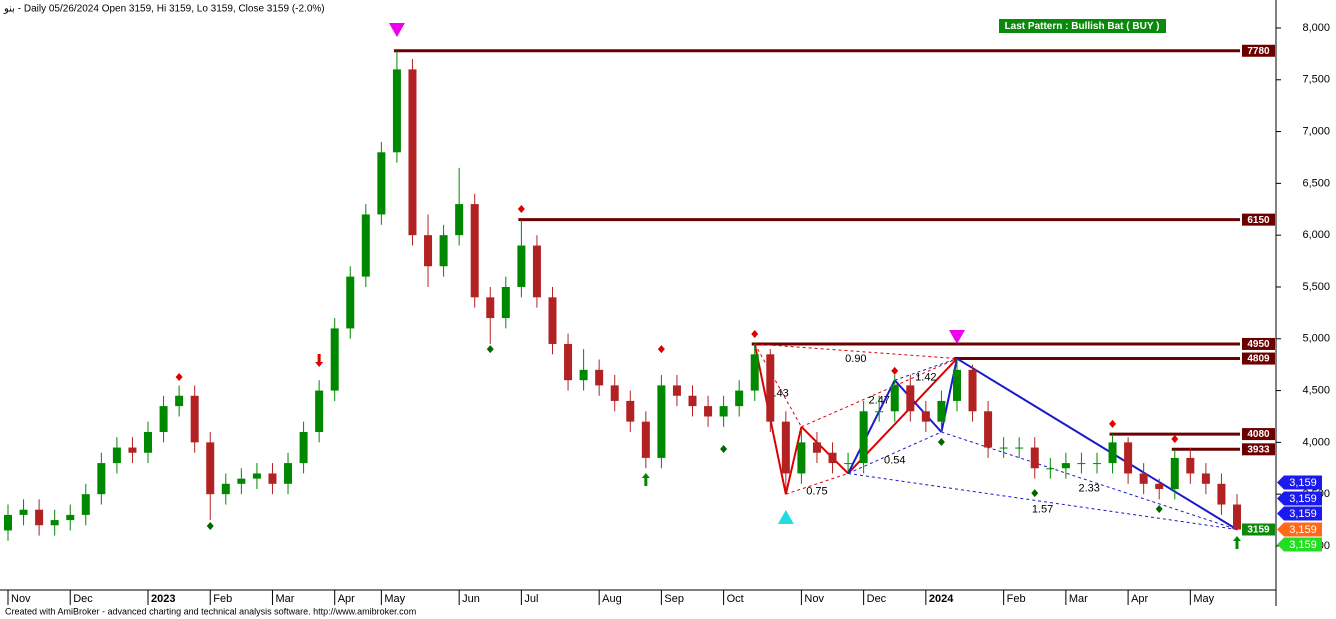 This screenshot has width=1336, height=619. What do you see at coordinates (222, 599) in the screenshot?
I see `x-tick-label: Feb` at bounding box center [222, 599].